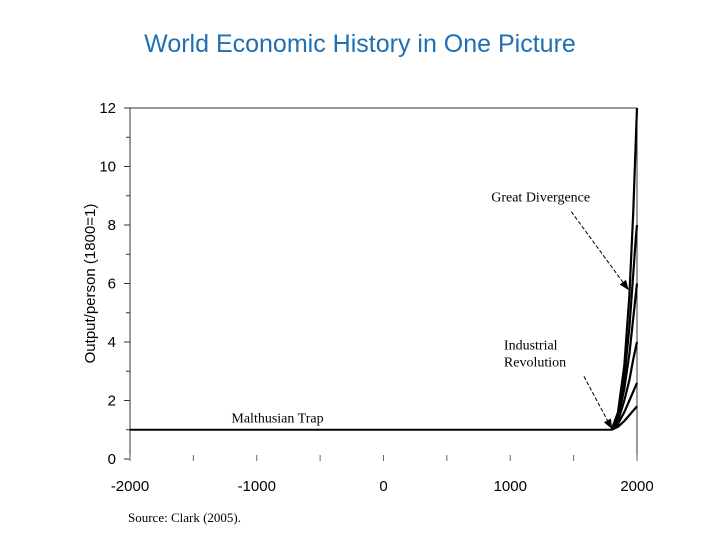  What do you see at coordinates (185, 517) in the screenshot?
I see `source-note: Source: Clark (2005).` at bounding box center [185, 517].